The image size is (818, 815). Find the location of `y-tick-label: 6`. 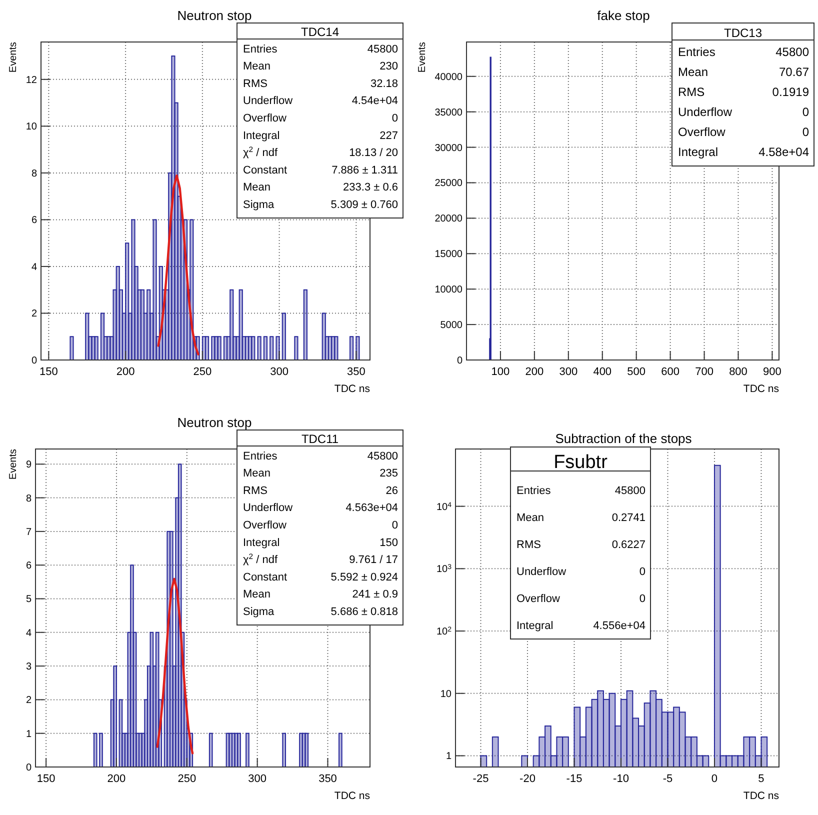

y-tick-label: 6 is located at coordinates (29, 566).